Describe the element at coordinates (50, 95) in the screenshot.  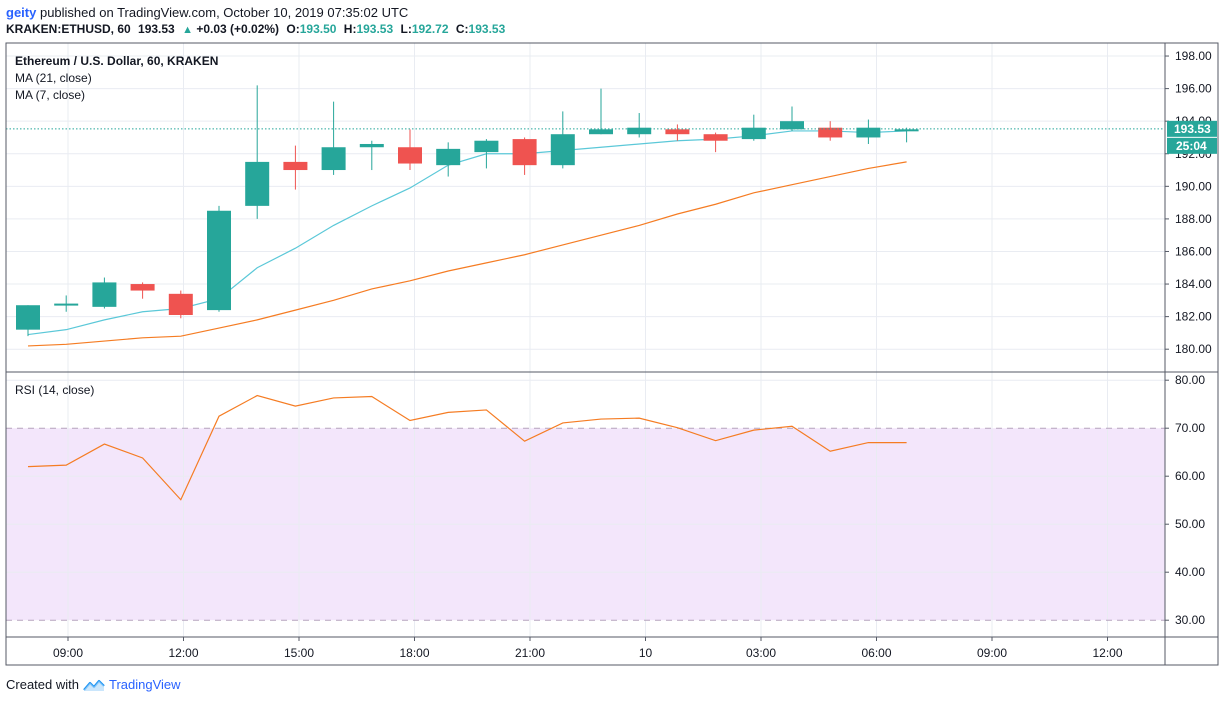
I see `ma7-legend: MA (7, close)` at that location.